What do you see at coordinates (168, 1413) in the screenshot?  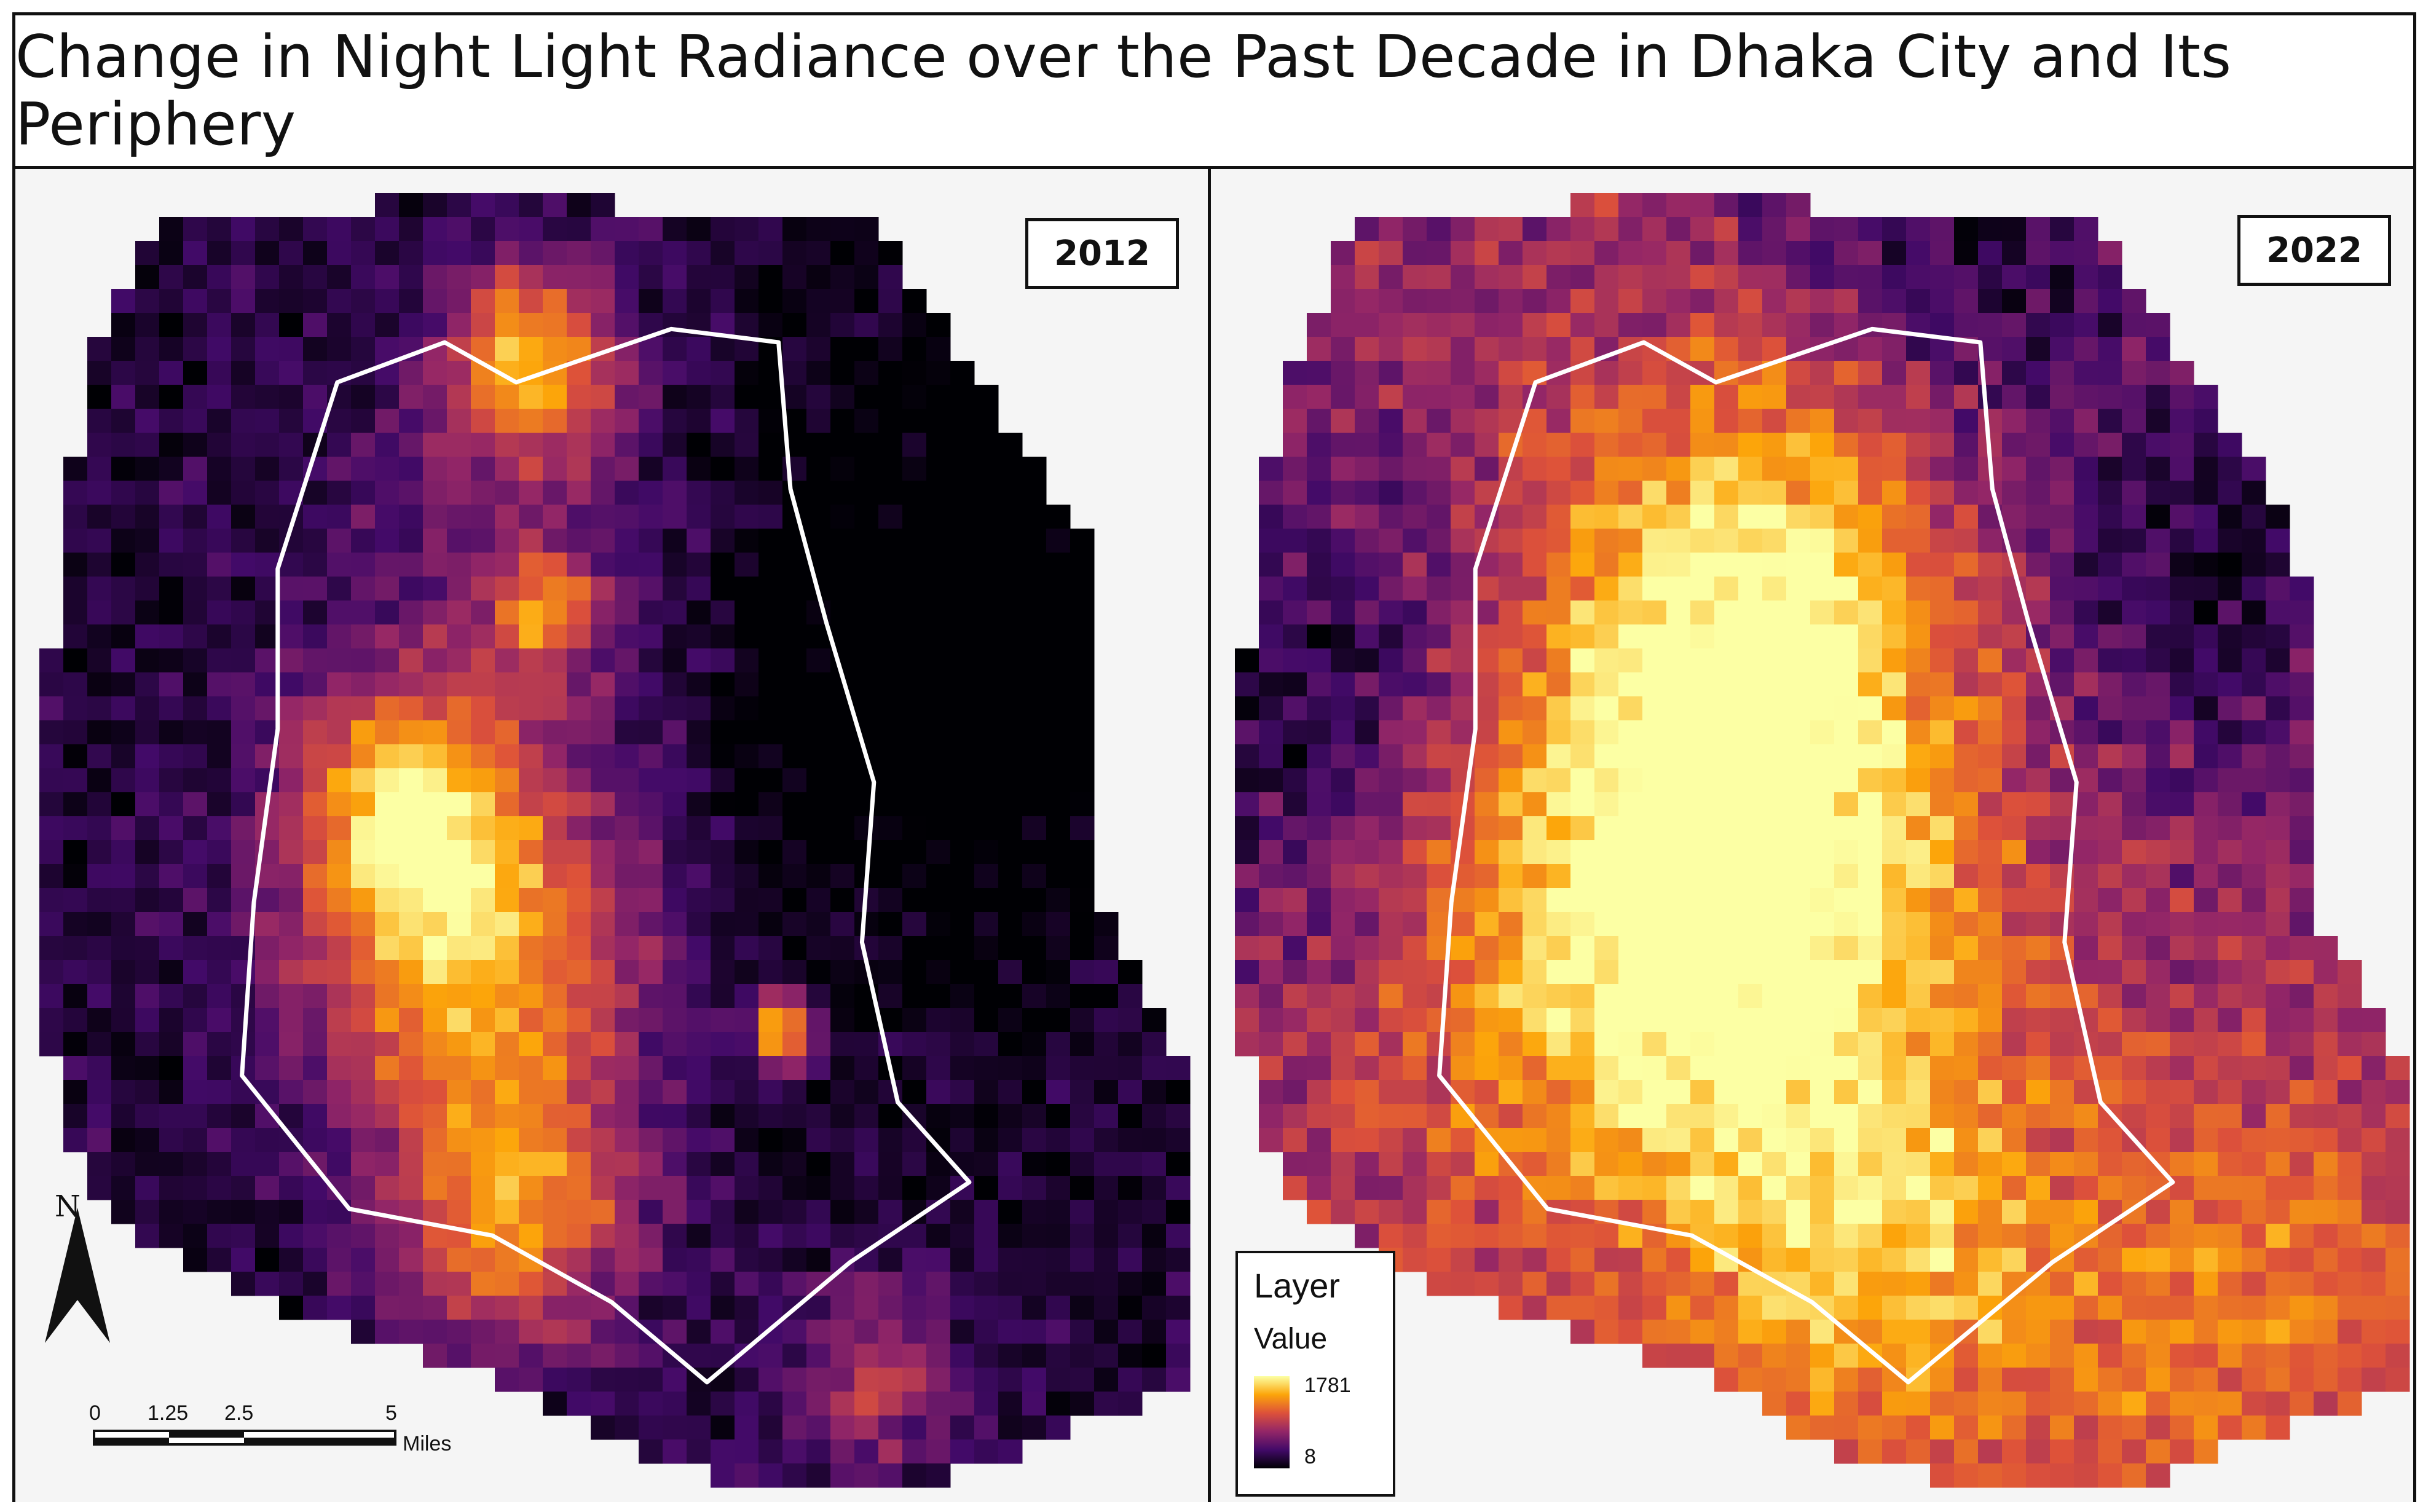 I see `scale-tick-1: 1.25` at bounding box center [168, 1413].